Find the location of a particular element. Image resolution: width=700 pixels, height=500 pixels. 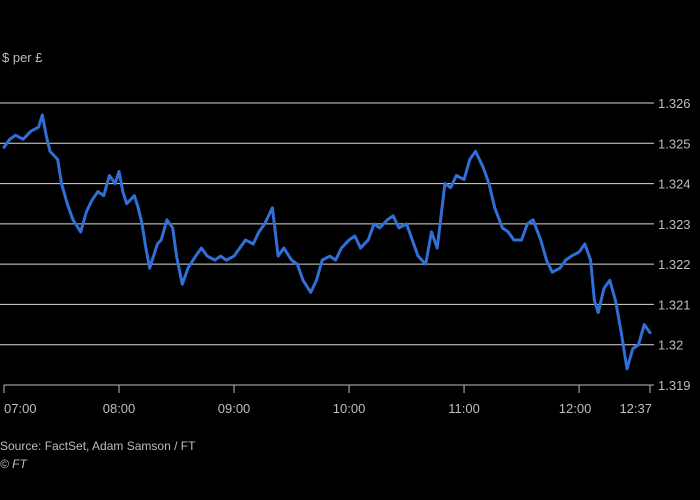

y-tick-label: 1.325 is located at coordinates (674, 143).